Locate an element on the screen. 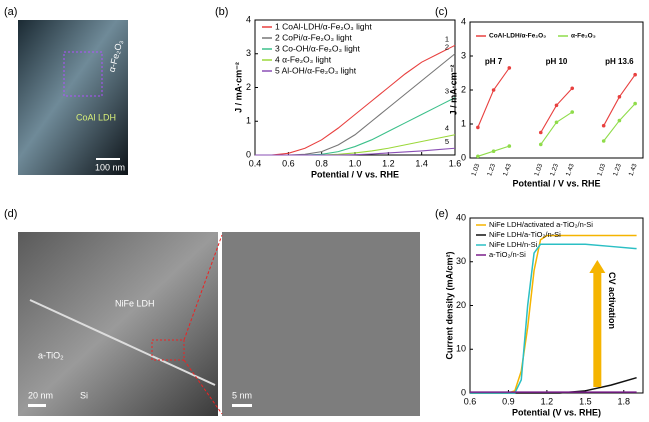 Image resolution: width=649 pixels, height=422 pixels. x-tick-label: 0.9 is located at coordinates (508, 401).